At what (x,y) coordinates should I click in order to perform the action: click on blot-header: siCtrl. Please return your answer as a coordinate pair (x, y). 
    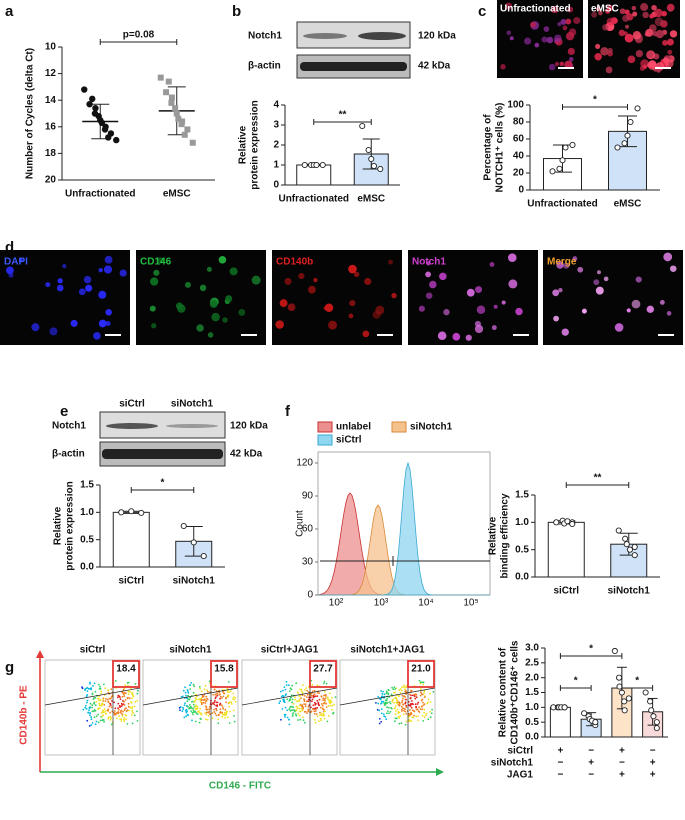
    Looking at the image, I should click on (132, 404).